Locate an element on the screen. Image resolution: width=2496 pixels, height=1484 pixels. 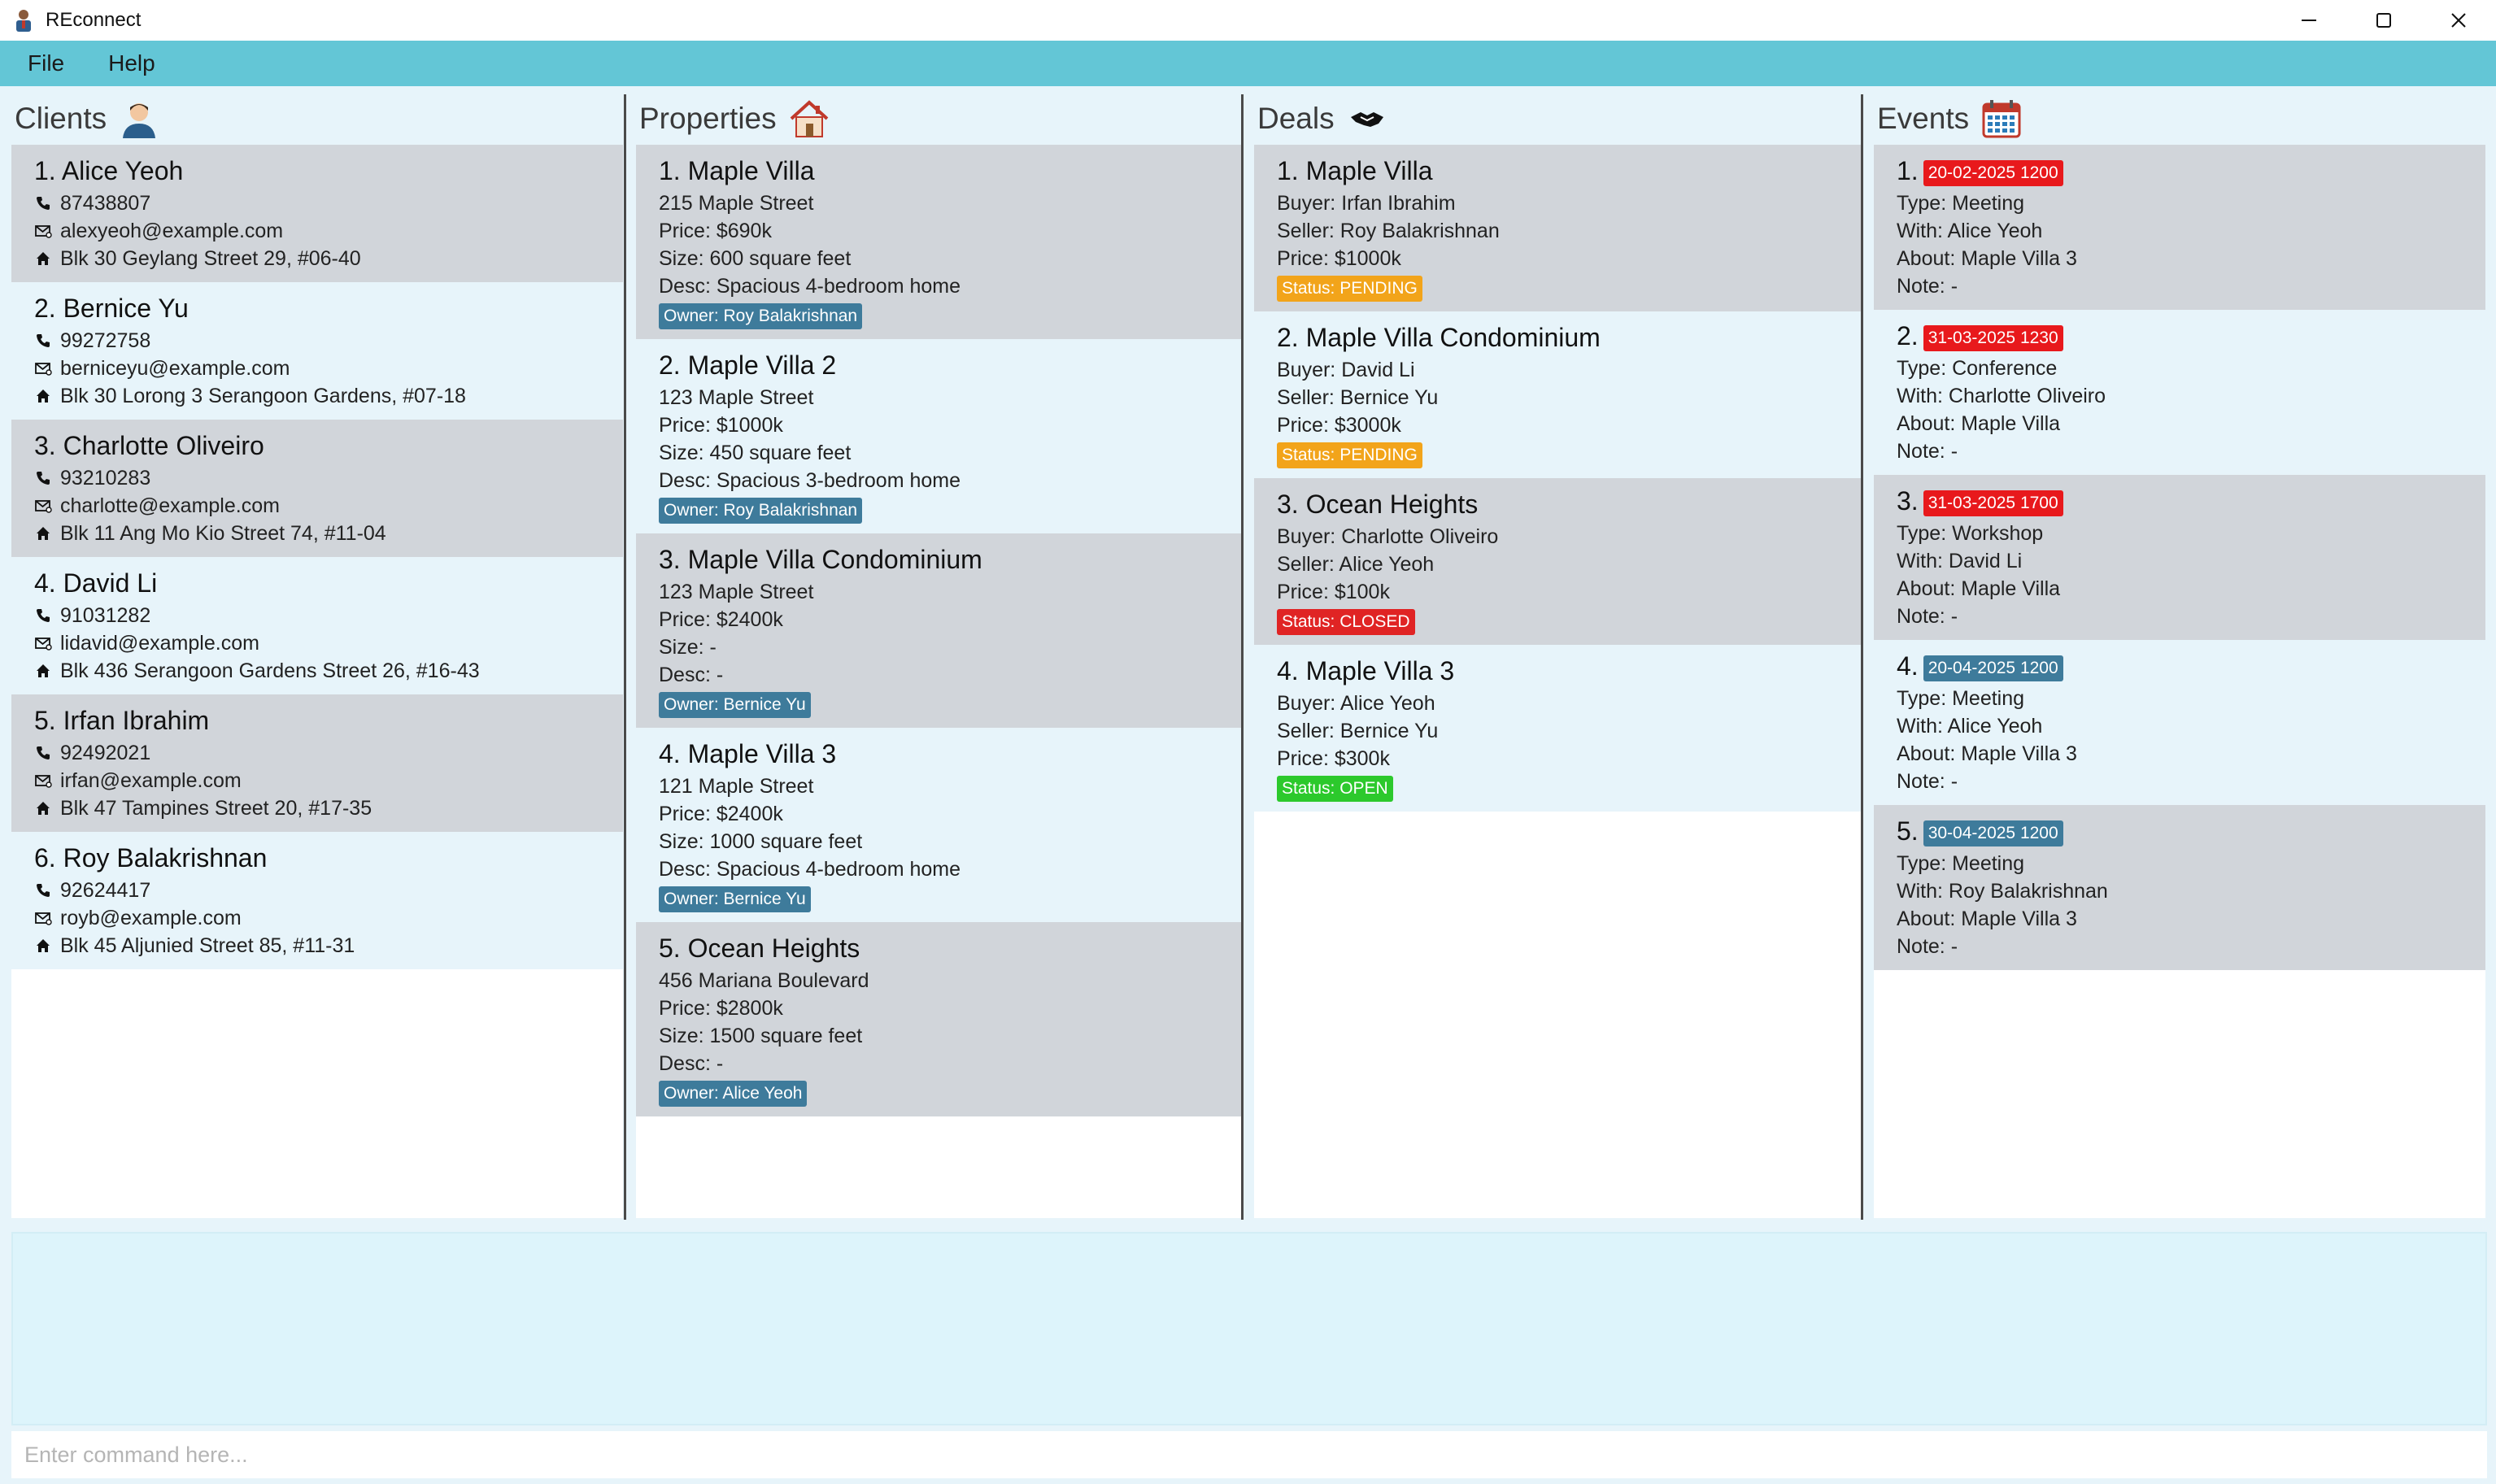
maximize-button is located at coordinates (2383, 20).